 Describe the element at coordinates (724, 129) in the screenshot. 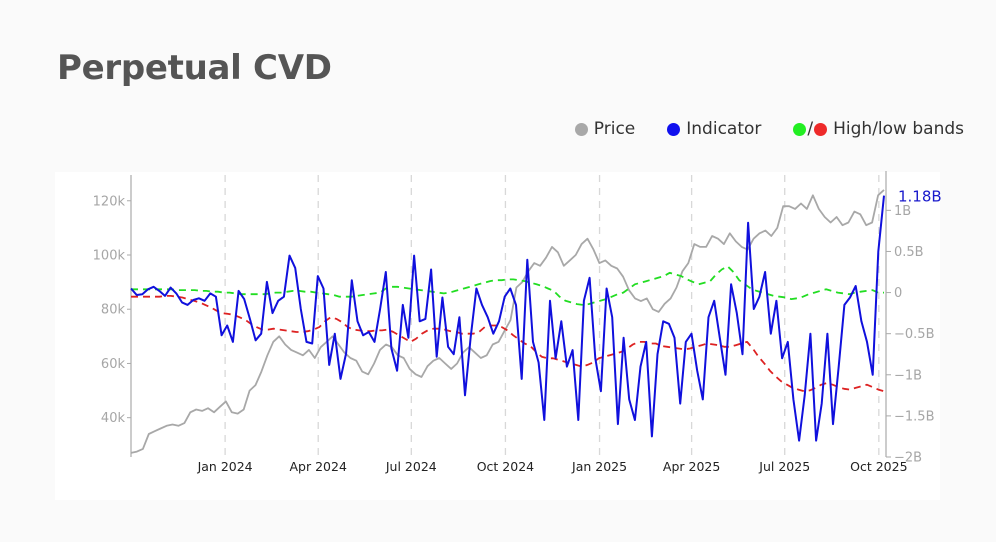

I see `legend-label-indicator: Indicator` at that location.